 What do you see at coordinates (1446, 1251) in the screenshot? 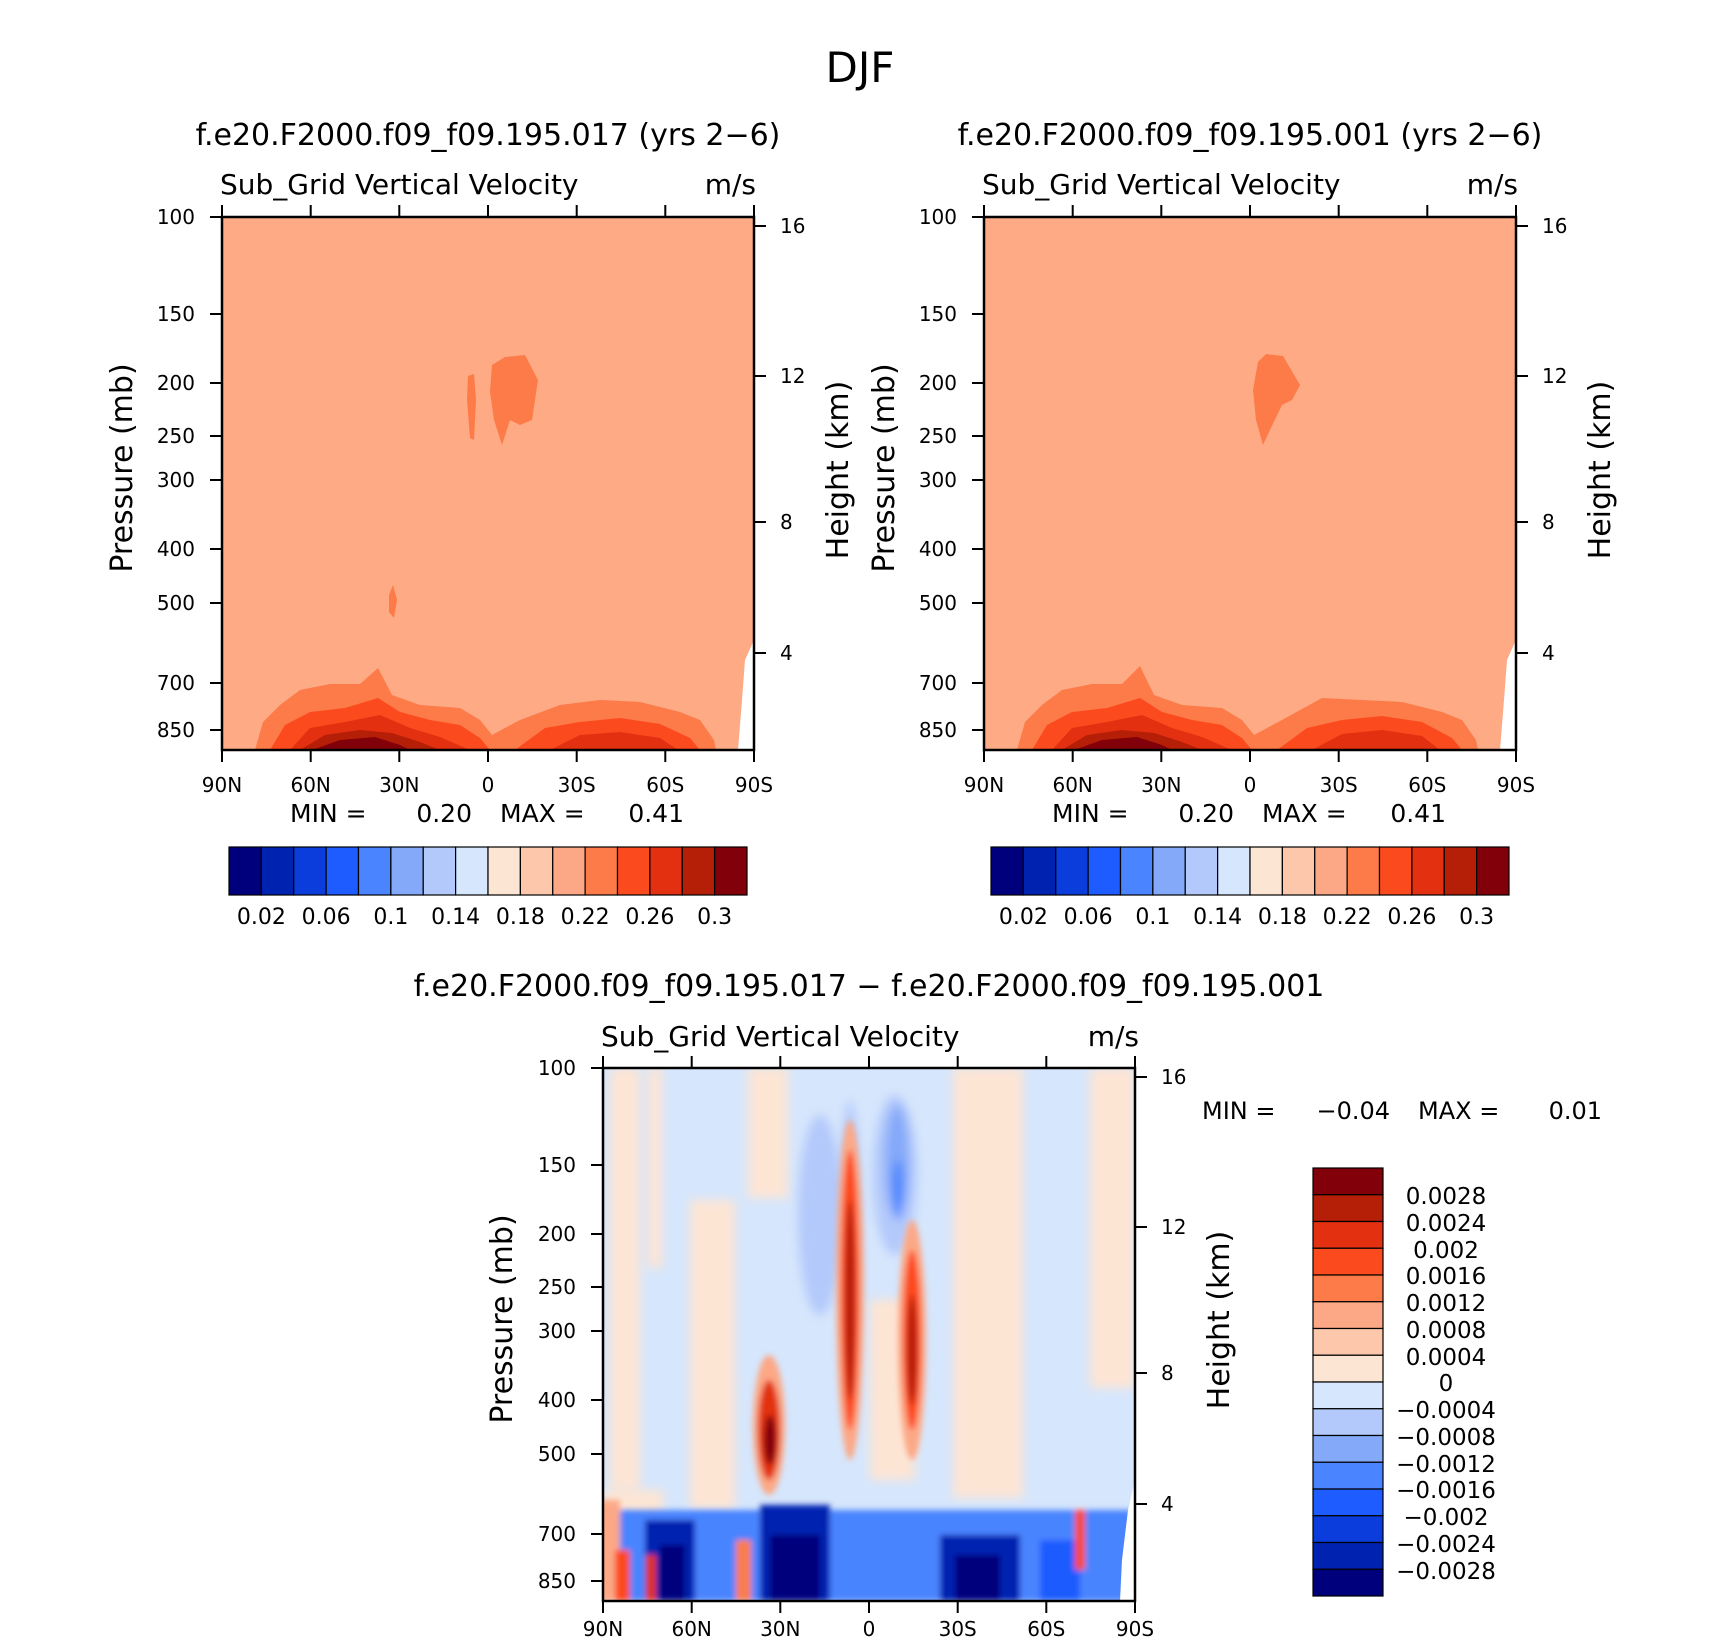
I see `colorbar-label: 0.002` at bounding box center [1446, 1251].